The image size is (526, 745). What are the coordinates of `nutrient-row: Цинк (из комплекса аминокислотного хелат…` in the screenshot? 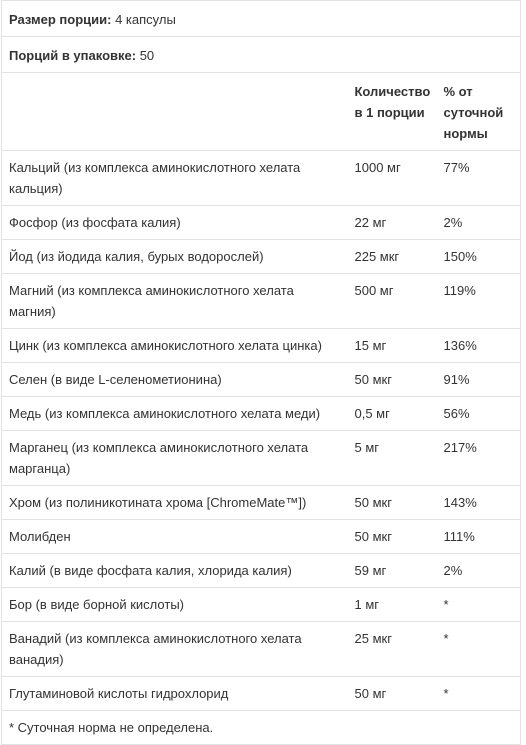 It's located at (261, 345).